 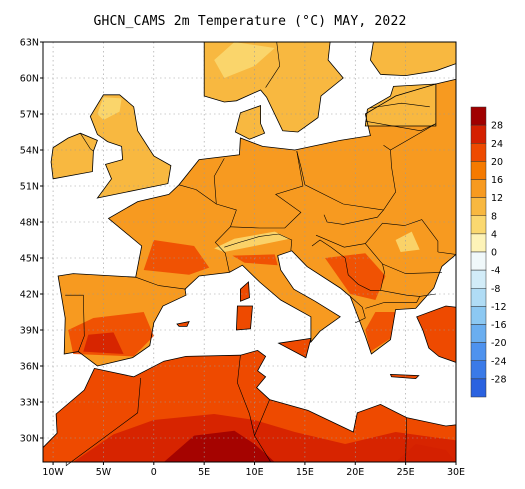 What do you see at coordinates (499, 379) in the screenshot?
I see `colorbar-label: -28` at bounding box center [499, 379].